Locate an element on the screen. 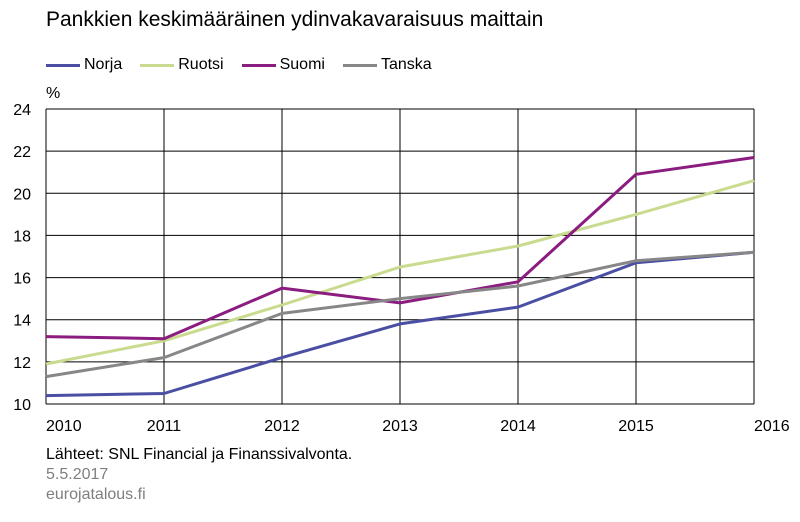  legend-item-suomi: Suomi is located at coordinates (283, 65).